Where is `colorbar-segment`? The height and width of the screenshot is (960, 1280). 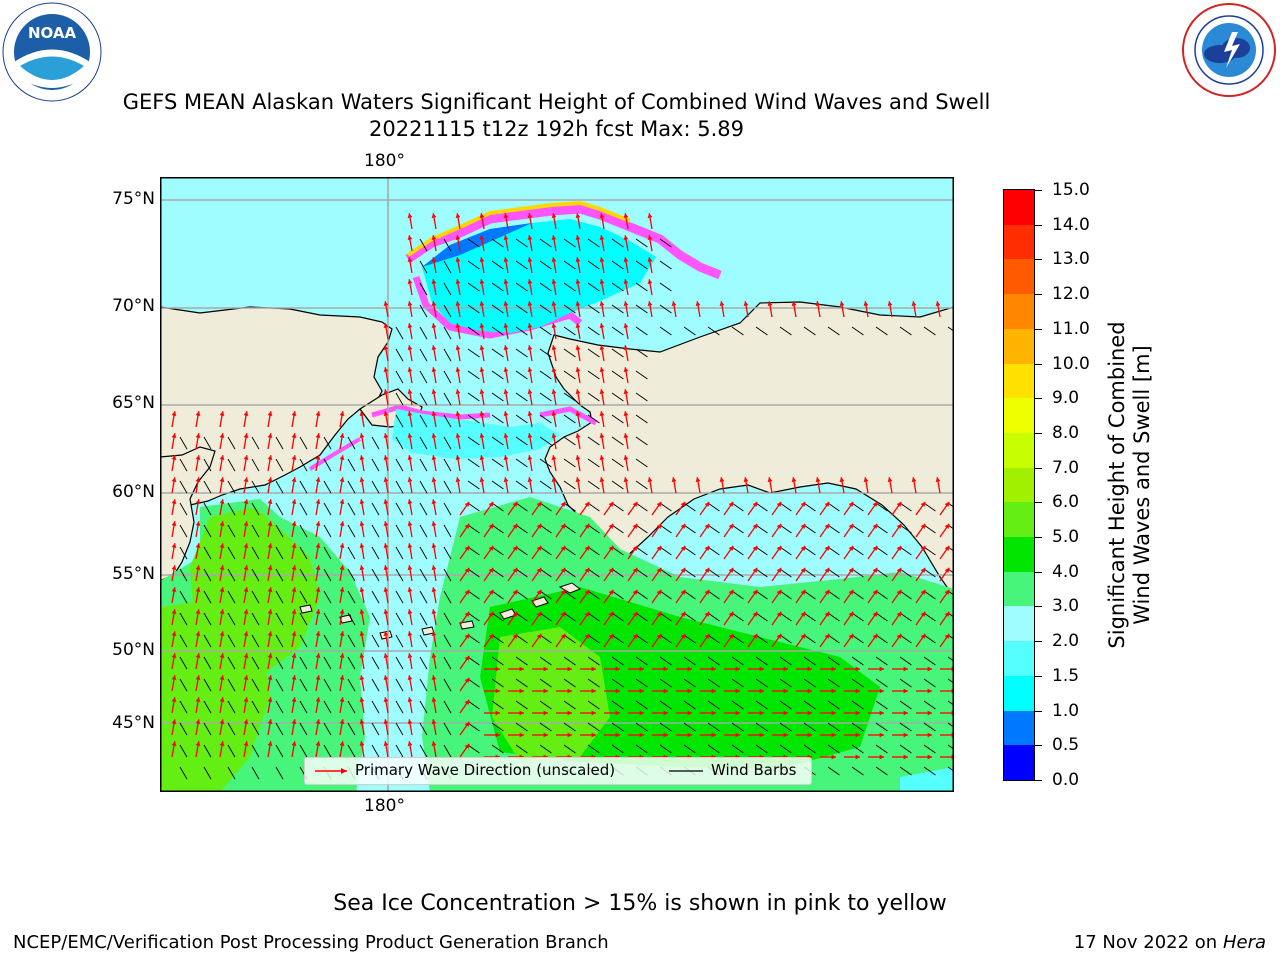 colorbar-segment is located at coordinates (1019, 415).